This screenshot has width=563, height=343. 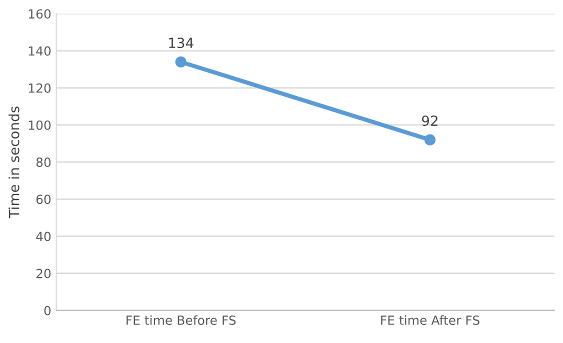 What do you see at coordinates (181, 43) in the screenshot?
I see `data-label: 134` at bounding box center [181, 43].